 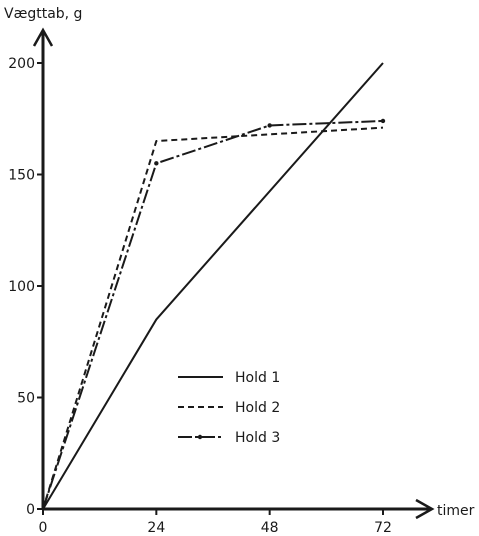 I want to click on legend-label-1: Hold 1, so click(x=257, y=378).